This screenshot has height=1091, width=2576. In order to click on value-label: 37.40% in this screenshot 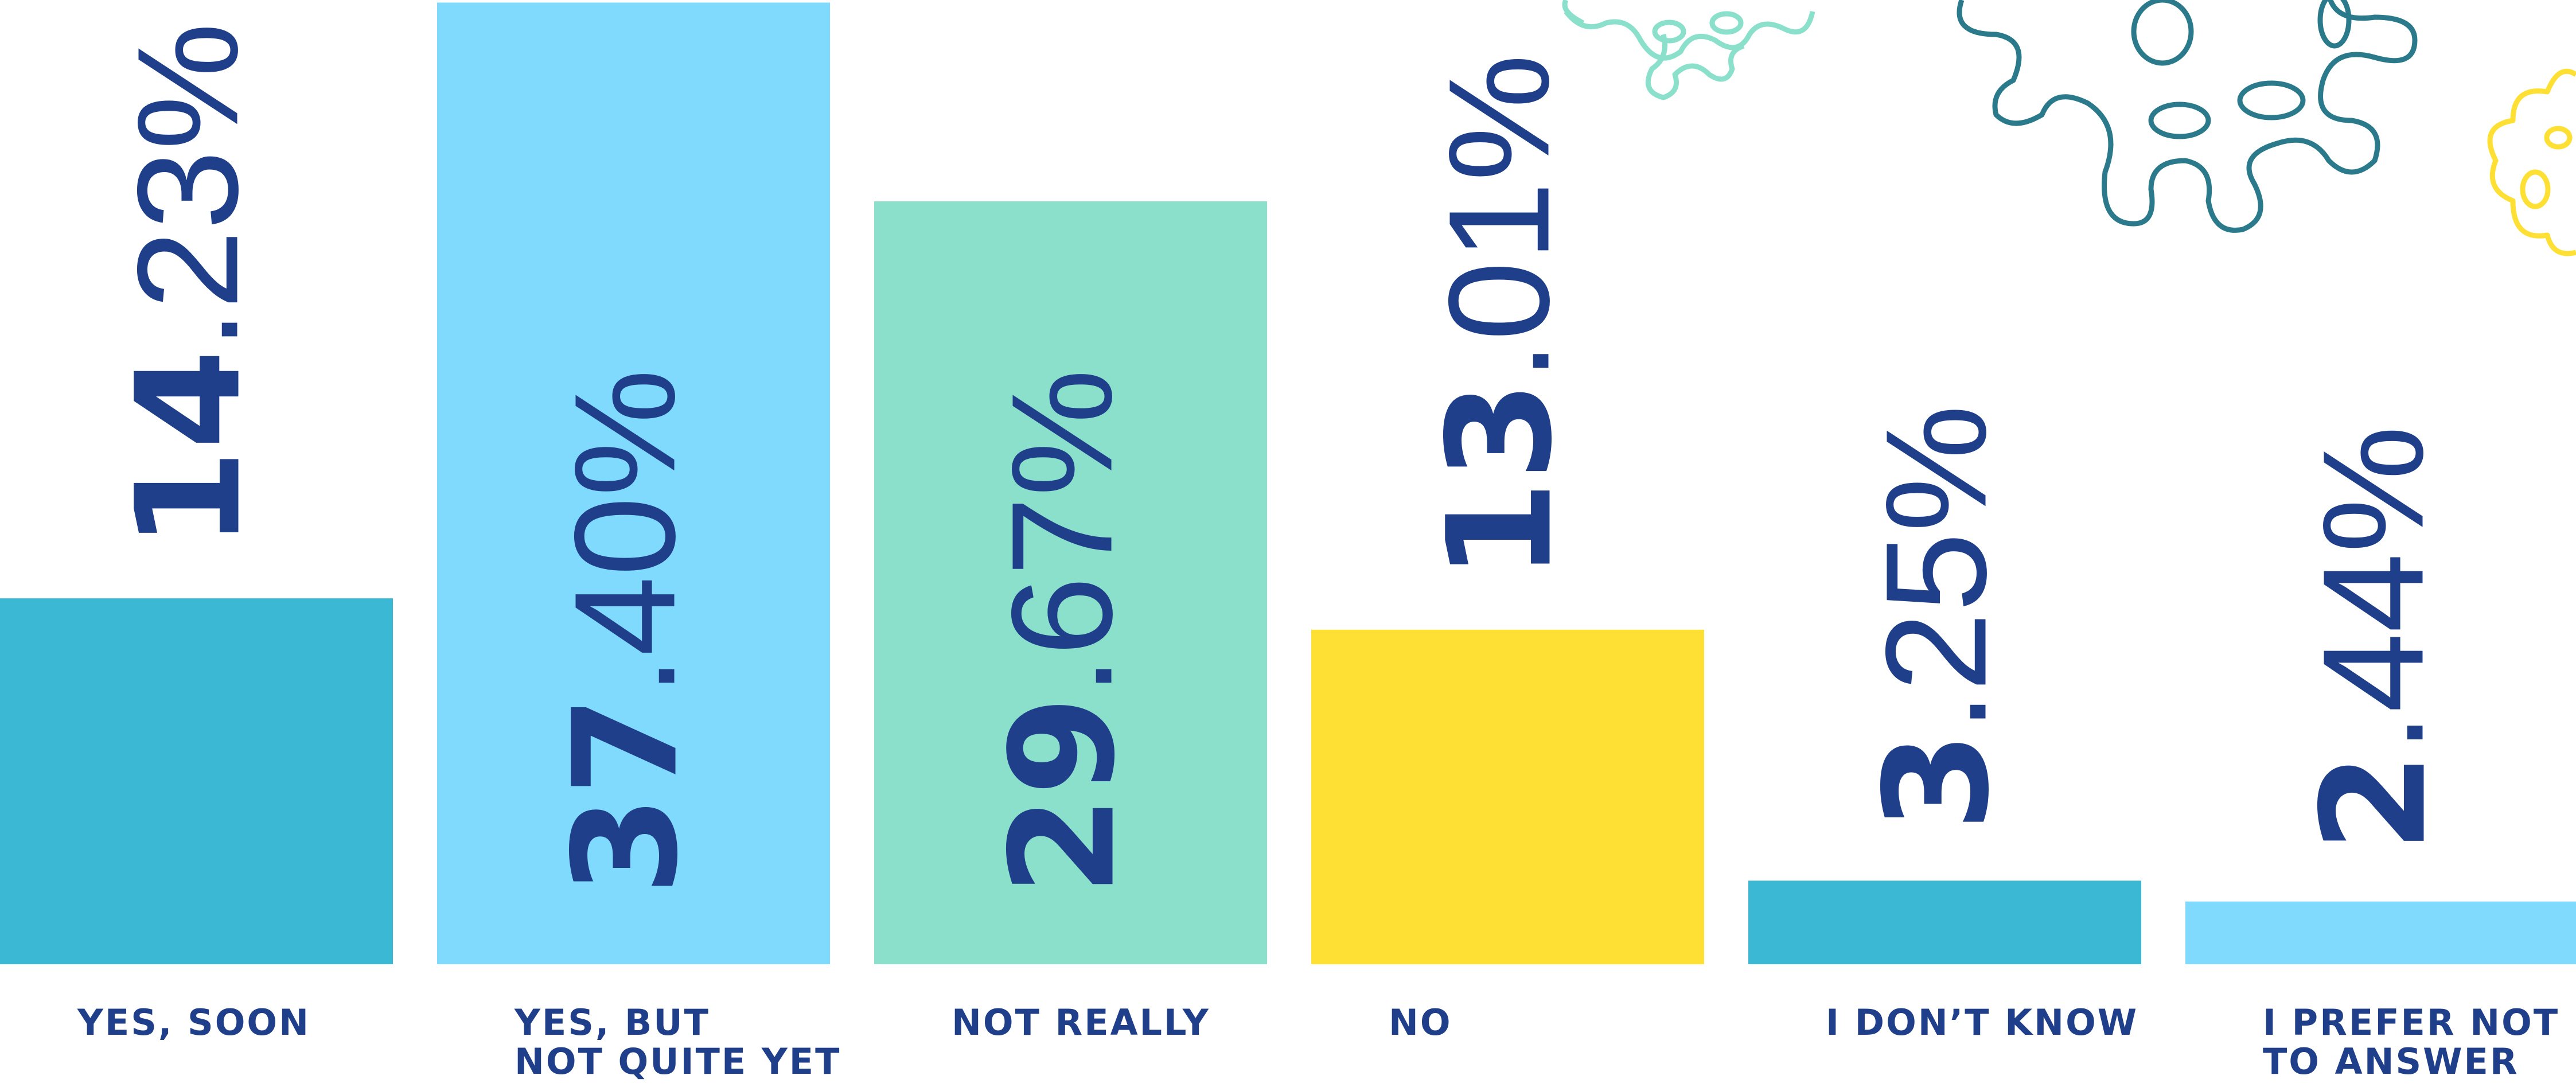, I will do `click(626, 632)`.